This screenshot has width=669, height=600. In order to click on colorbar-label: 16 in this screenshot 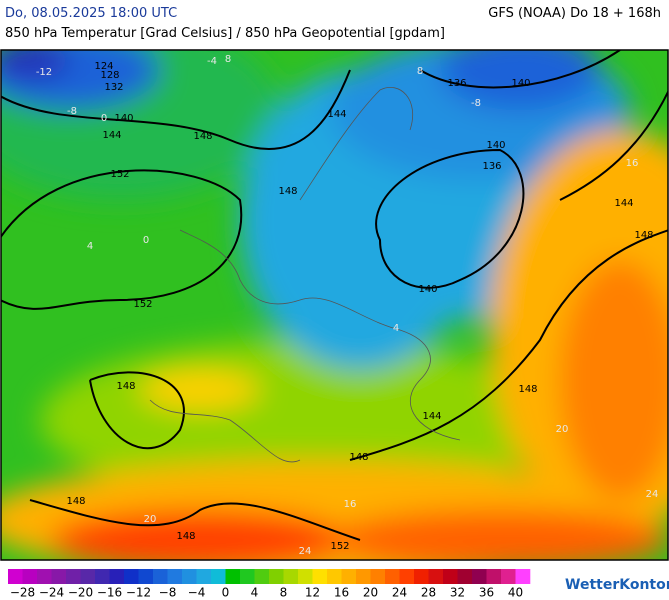, I will do `click(341, 593)`.